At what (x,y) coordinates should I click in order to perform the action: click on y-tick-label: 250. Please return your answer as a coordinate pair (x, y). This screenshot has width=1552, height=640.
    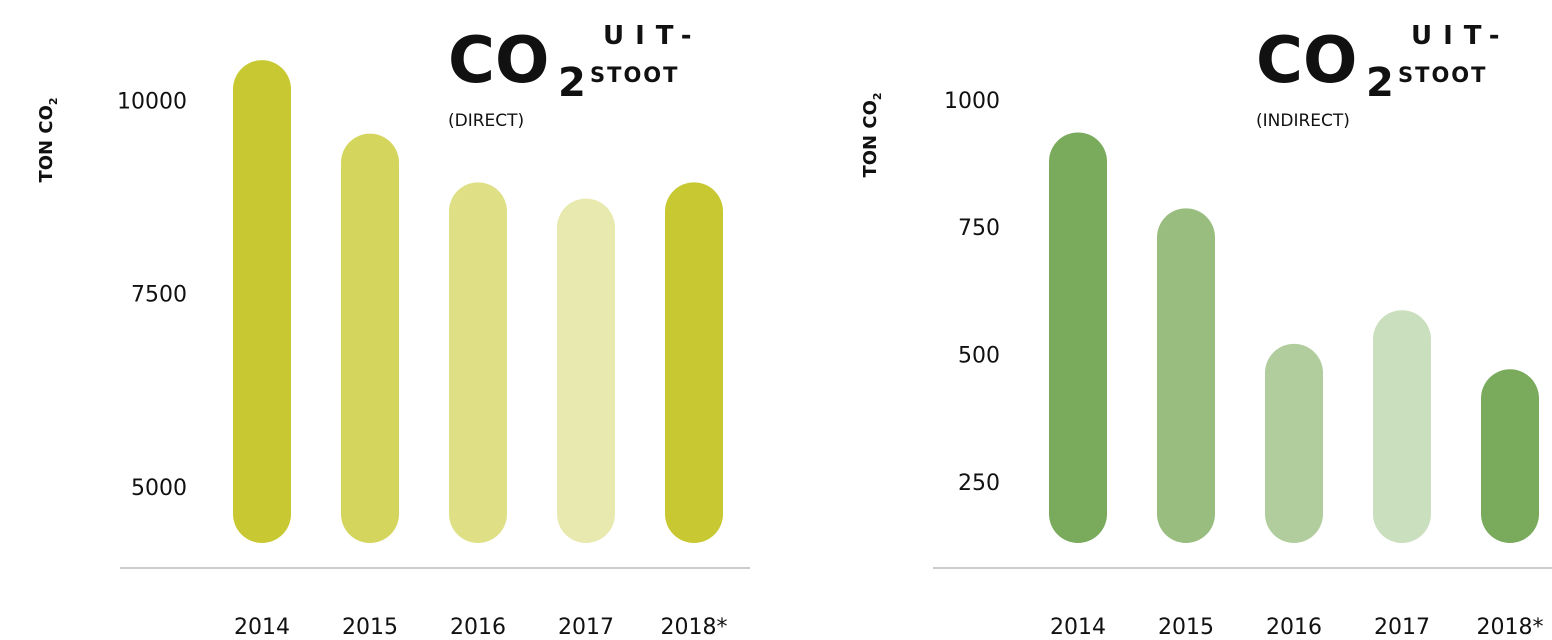
    Looking at the image, I should click on (979, 483).